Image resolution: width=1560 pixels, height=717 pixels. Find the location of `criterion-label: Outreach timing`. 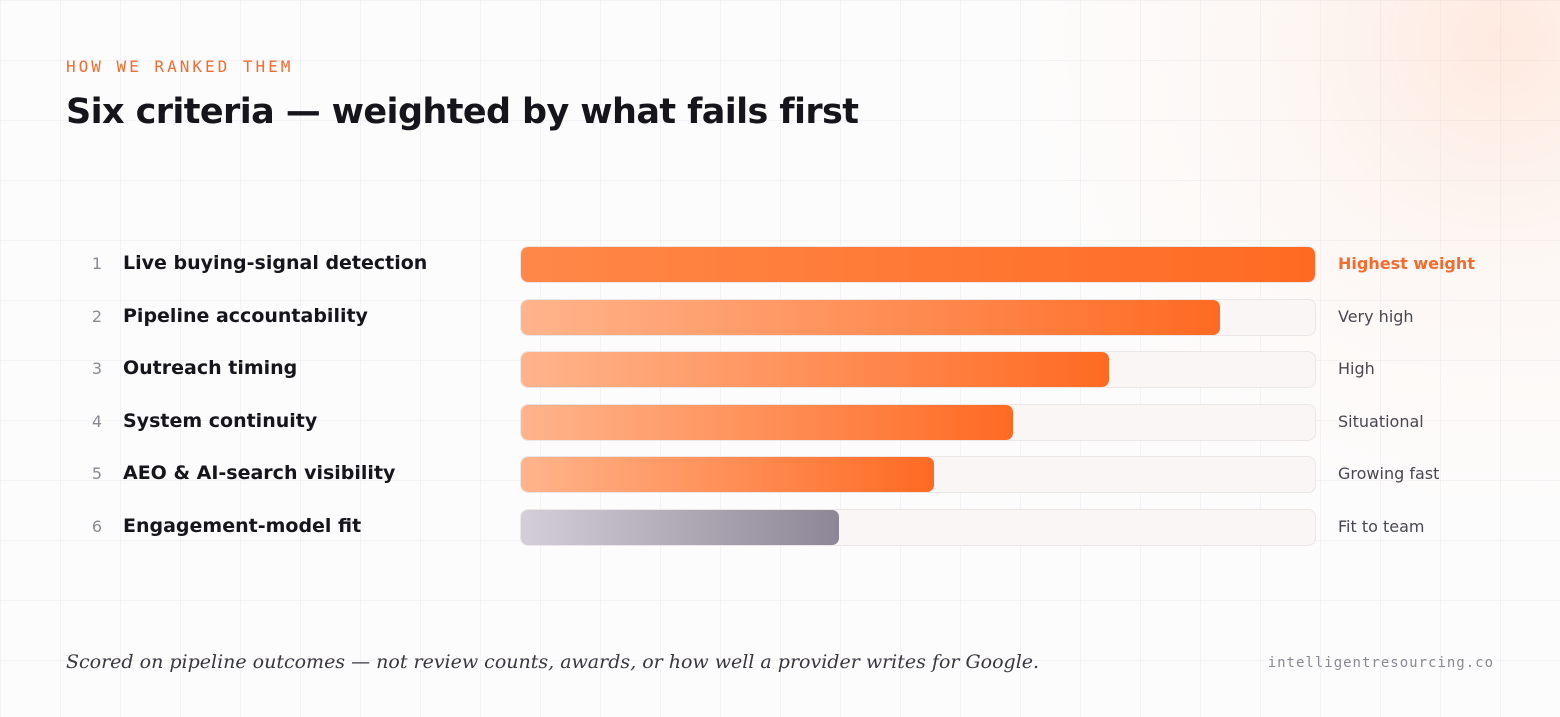

criterion-label: Outreach timing is located at coordinates (210, 368).